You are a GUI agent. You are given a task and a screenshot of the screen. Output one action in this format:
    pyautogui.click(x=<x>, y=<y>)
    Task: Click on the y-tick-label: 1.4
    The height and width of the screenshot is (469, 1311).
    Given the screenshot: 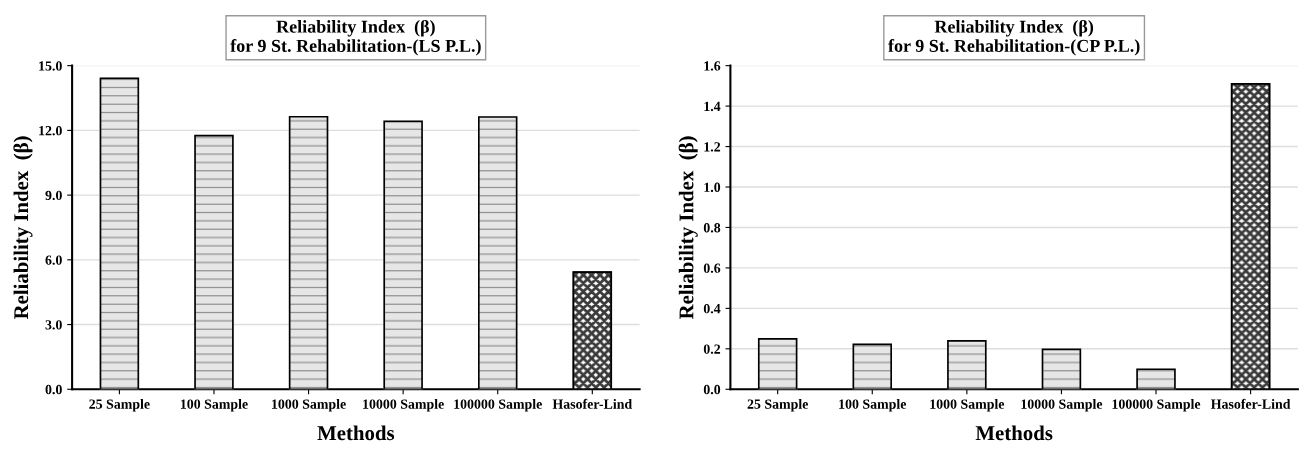 What is the action you would take?
    pyautogui.click(x=712, y=106)
    